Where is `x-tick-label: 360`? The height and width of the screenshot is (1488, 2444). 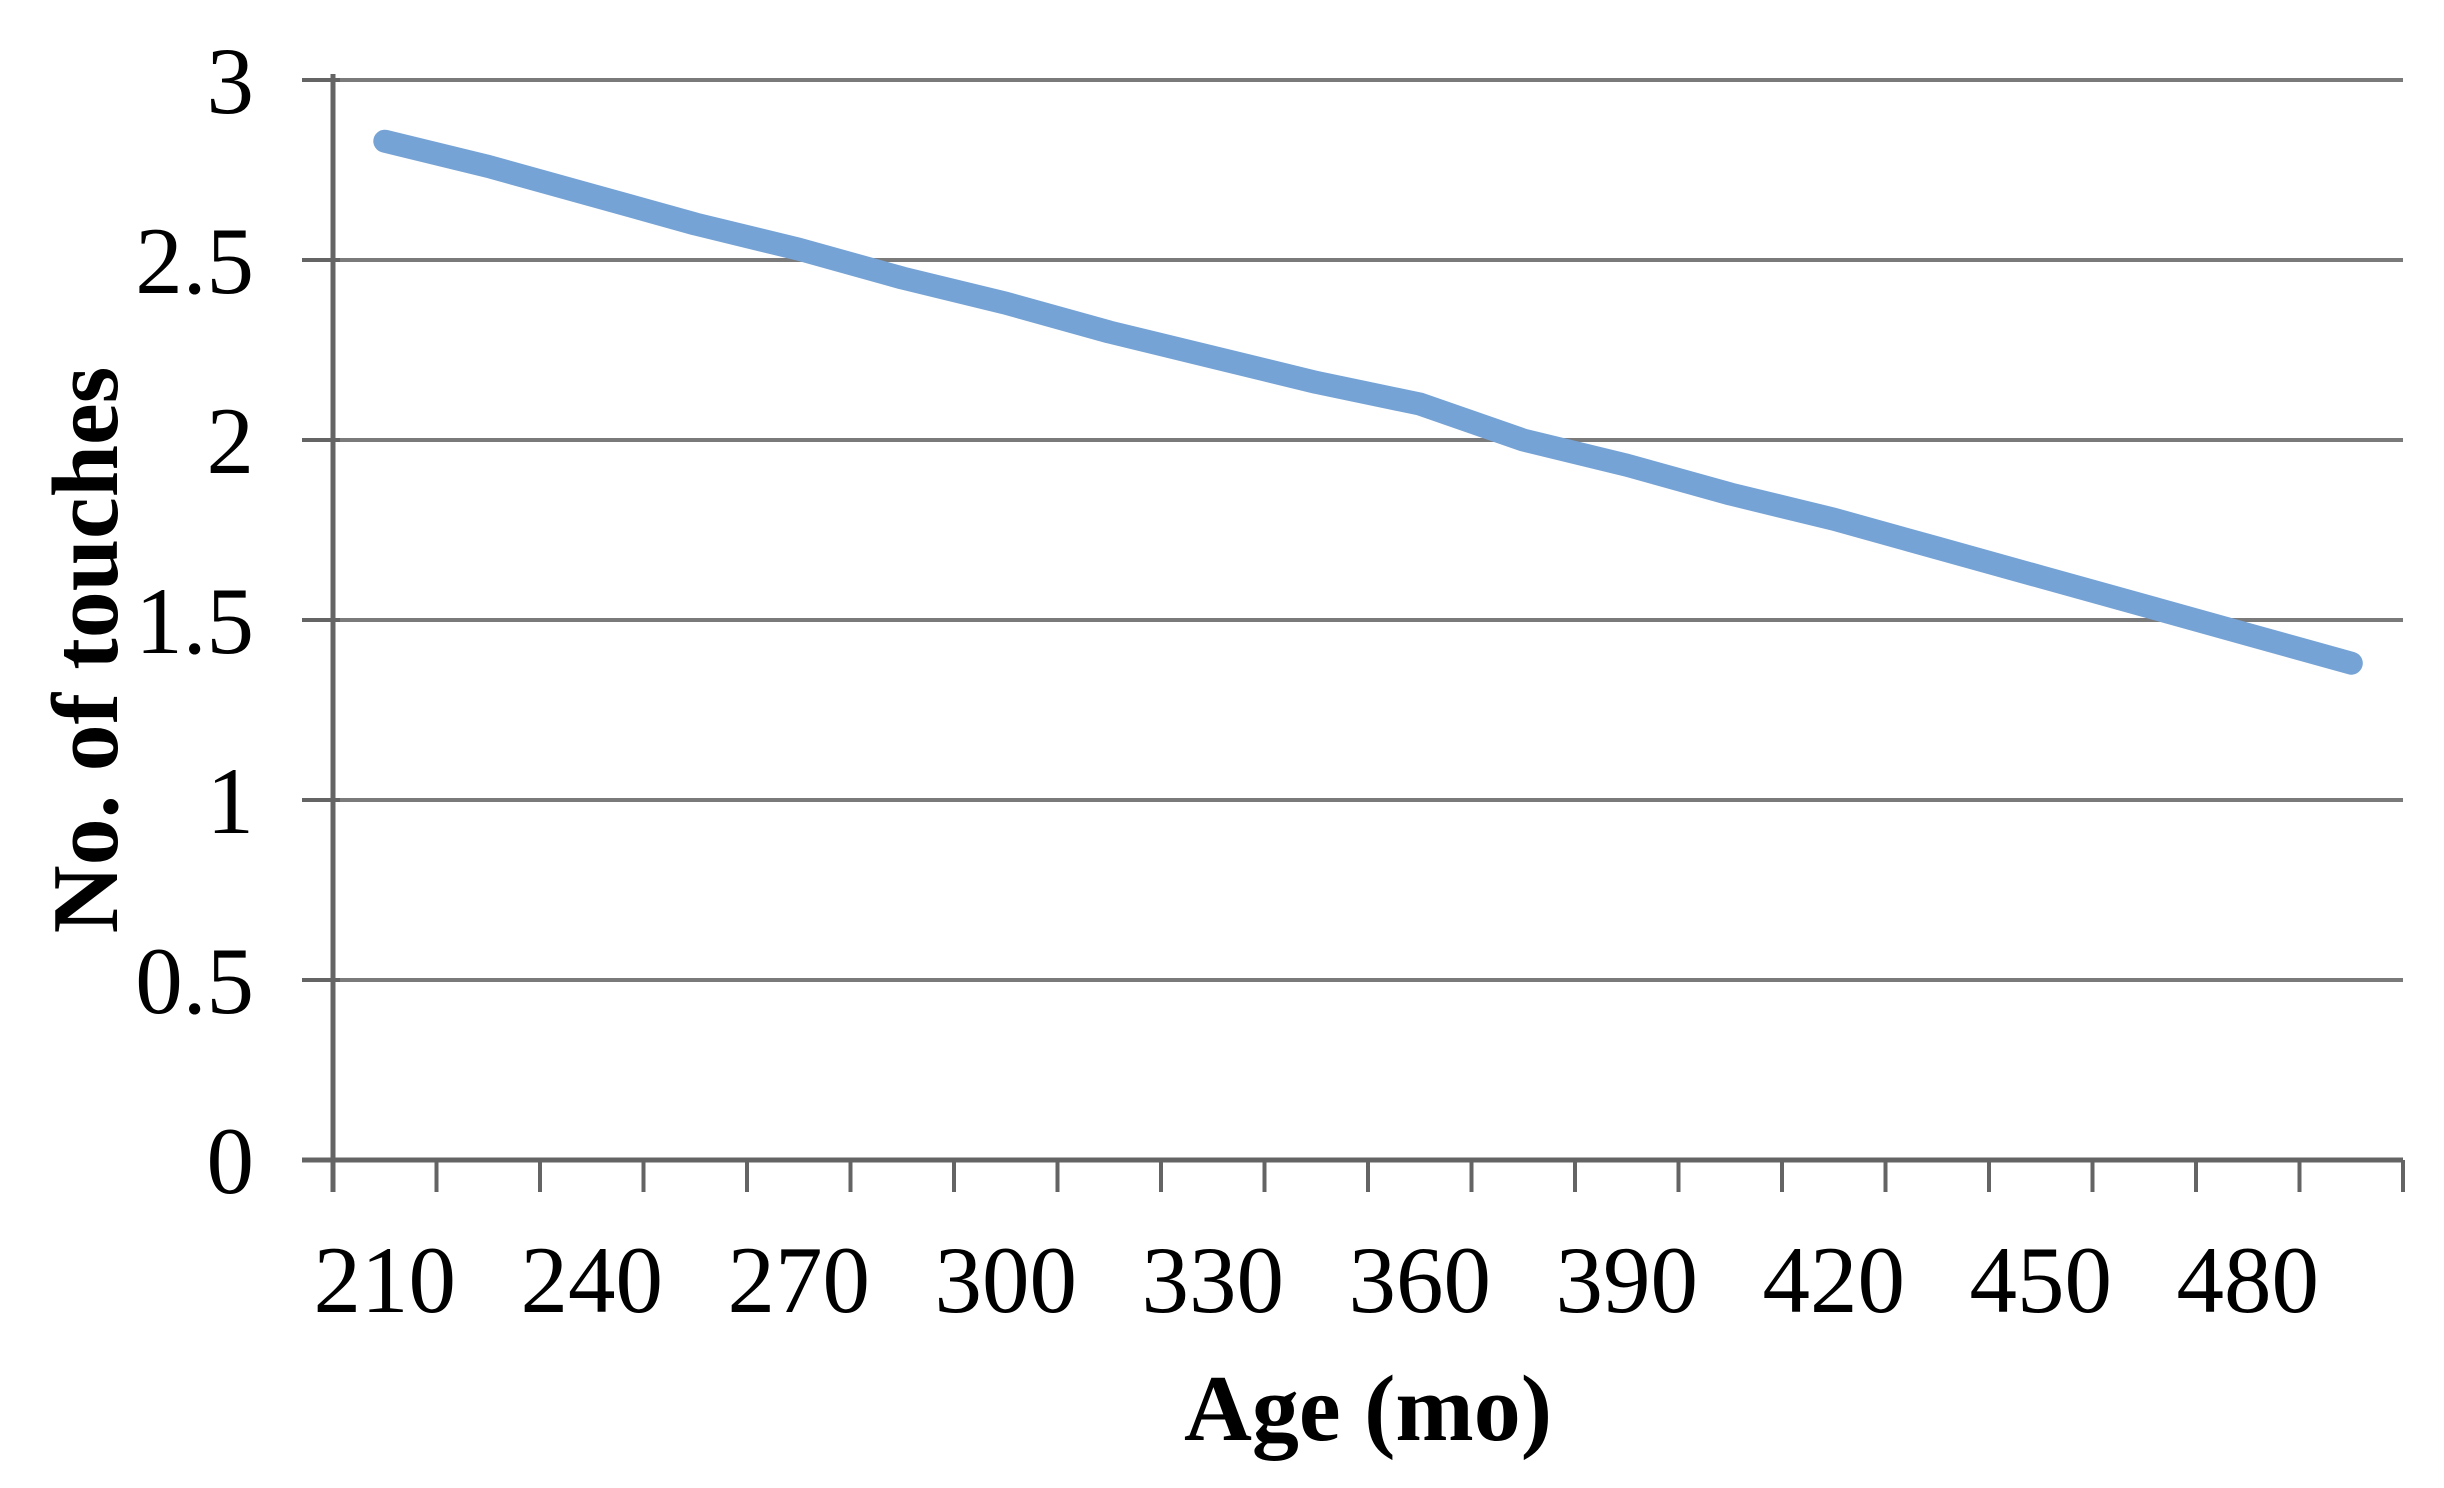
x-tick-label: 360 is located at coordinates (1420, 1280).